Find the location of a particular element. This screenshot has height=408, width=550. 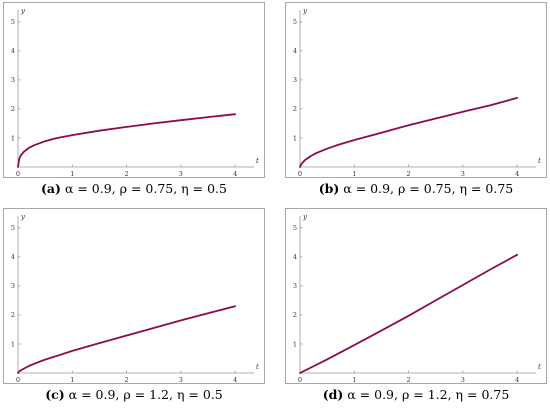

caption: (d) α = 0.9, ρ = 1.2, η = 0.75 is located at coordinates (416, 394).